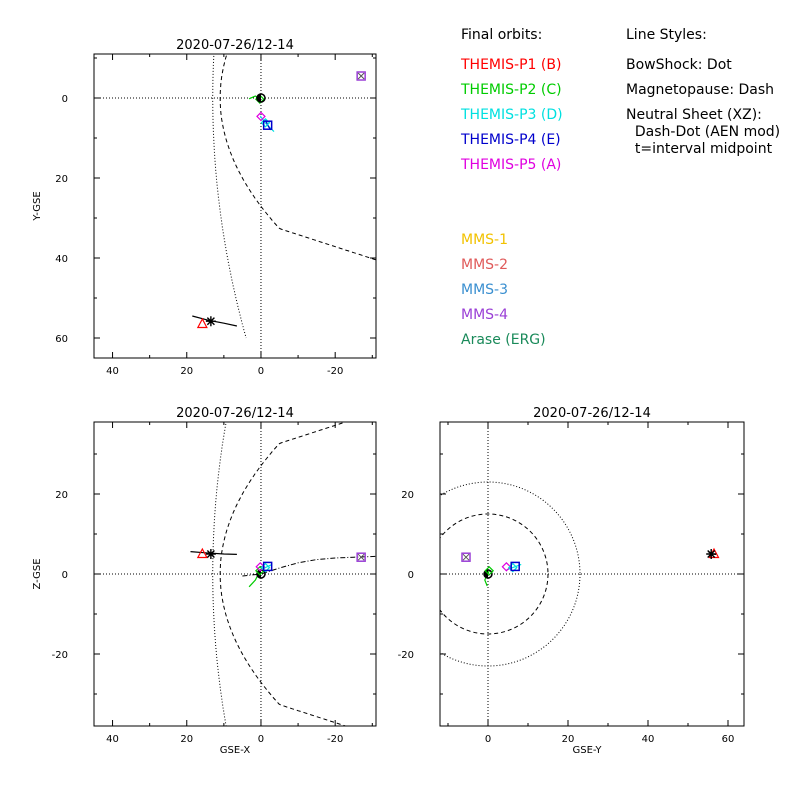 This screenshot has width=800, height=800. What do you see at coordinates (489, 570) in the screenshot?
I see `marker-themis-p2` at bounding box center [489, 570].